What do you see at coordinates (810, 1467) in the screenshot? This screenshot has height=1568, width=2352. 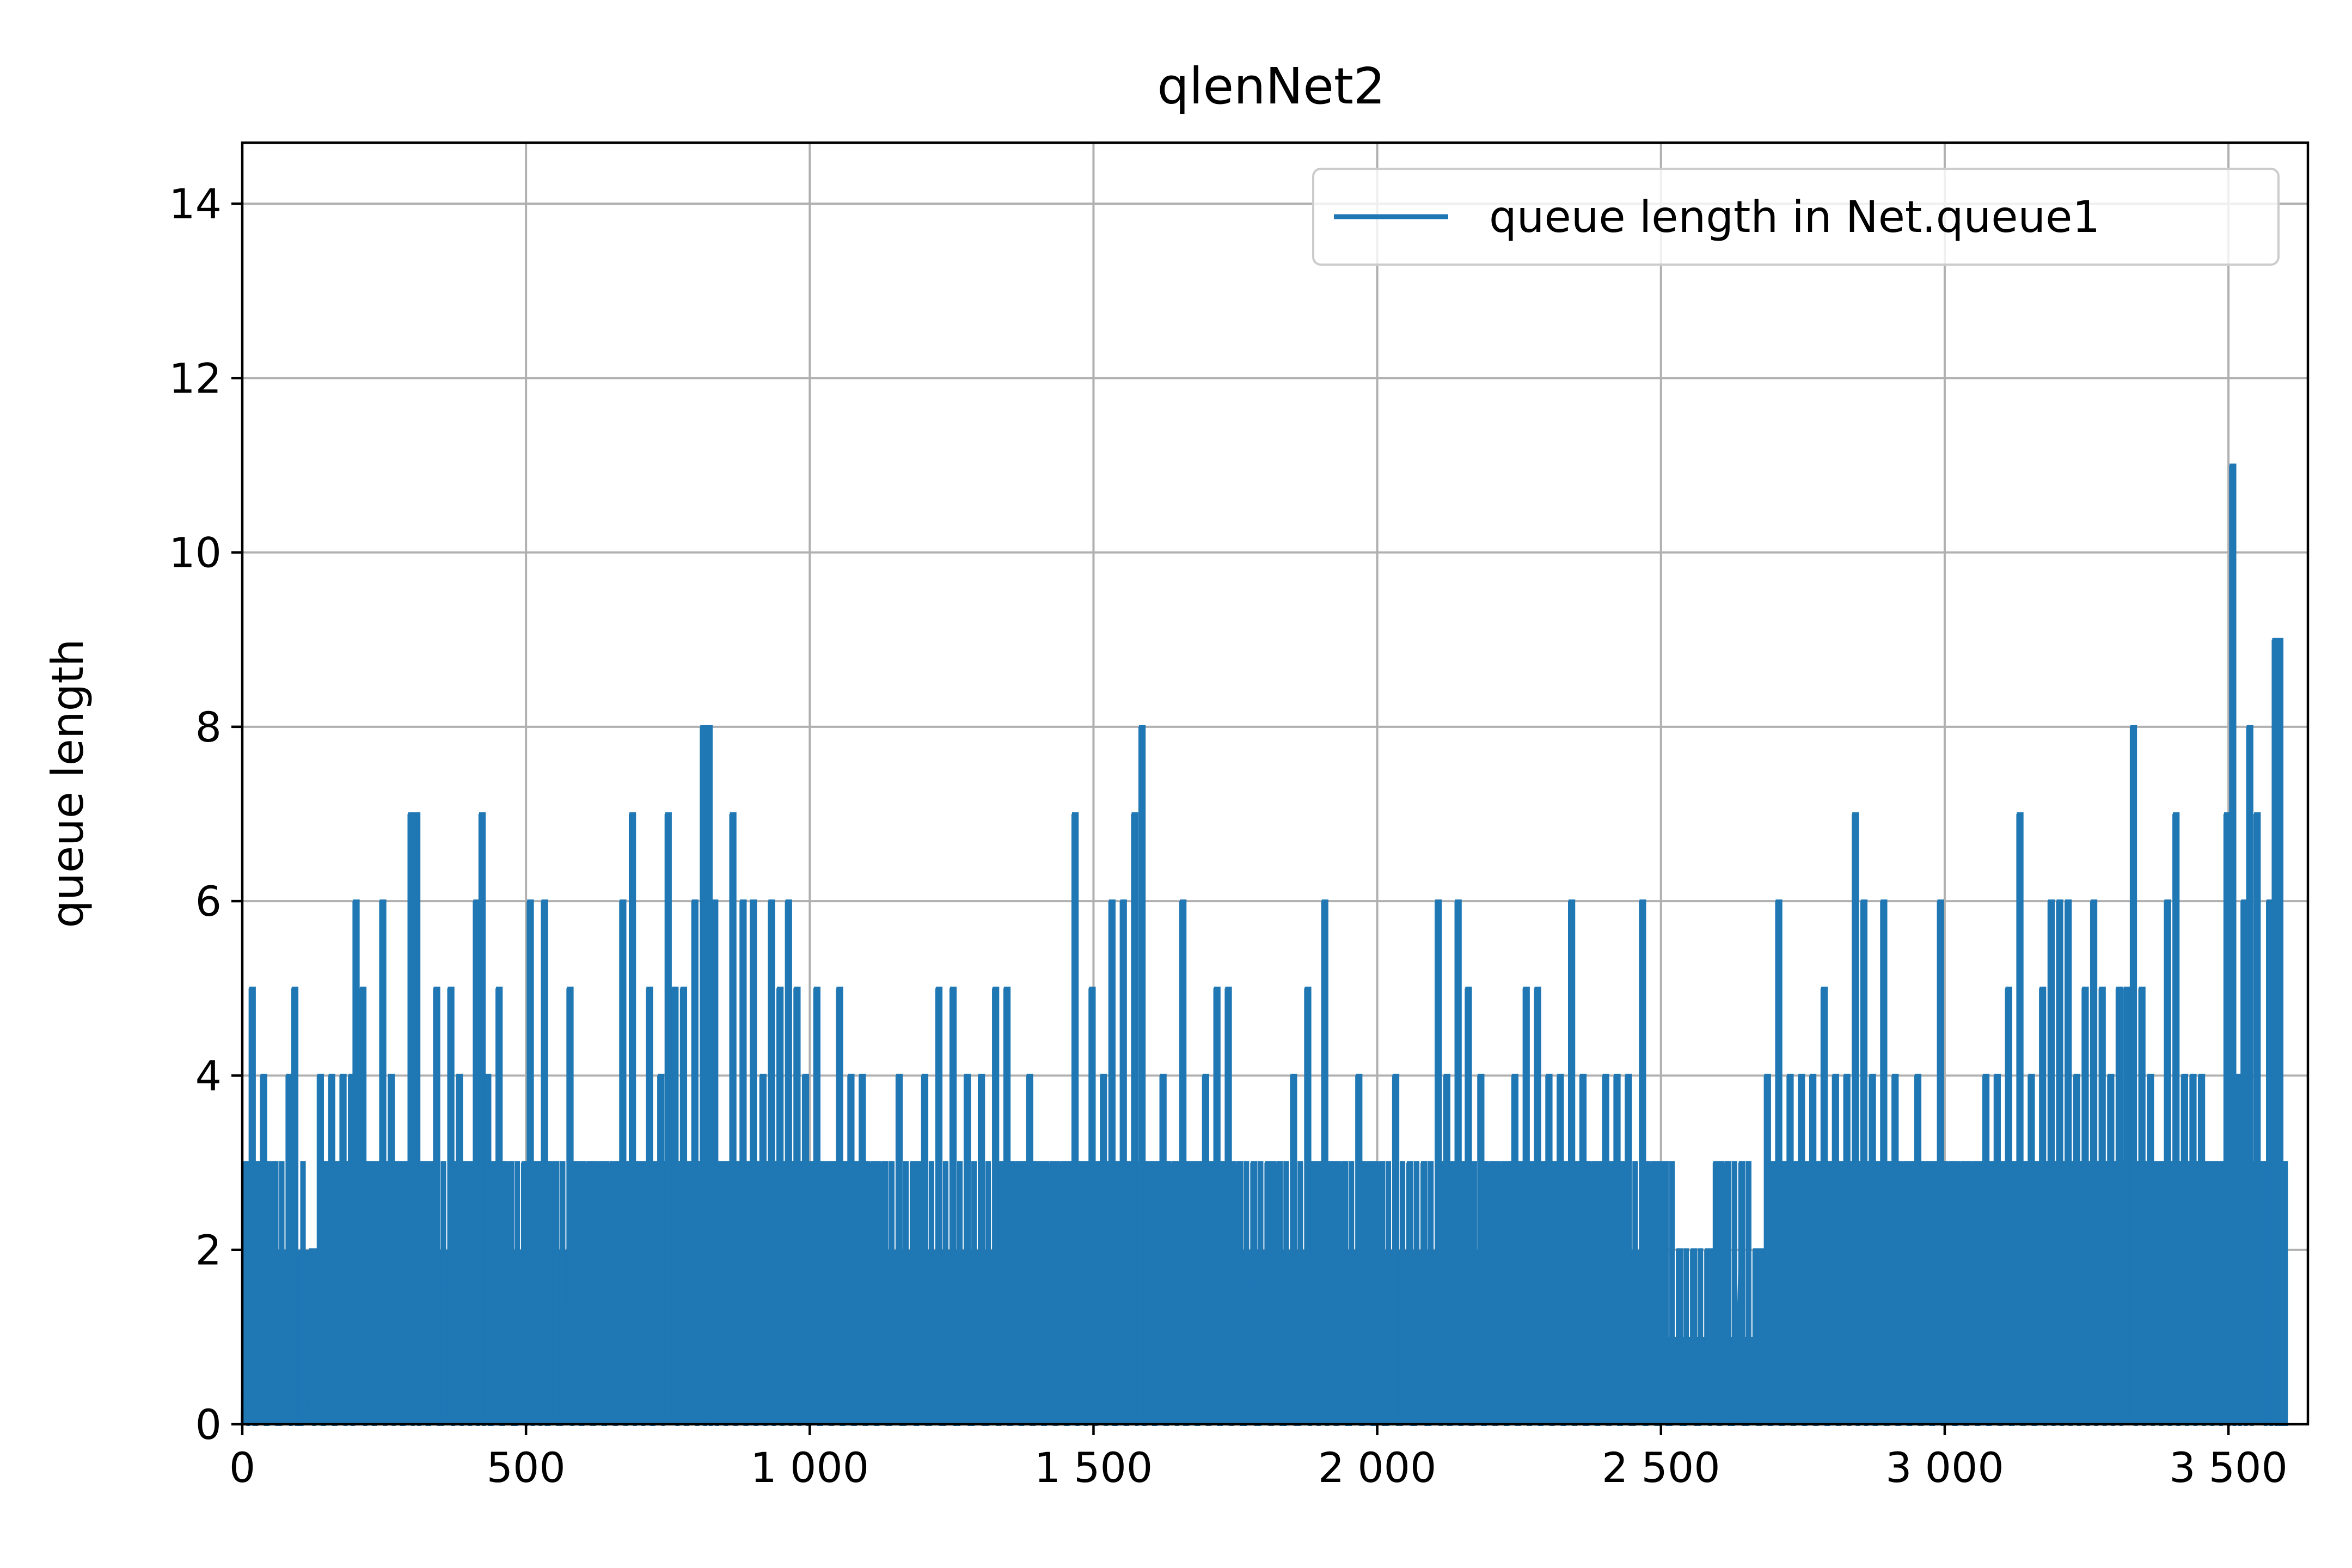 I see `x-tick-label: 1 000` at bounding box center [810, 1467].